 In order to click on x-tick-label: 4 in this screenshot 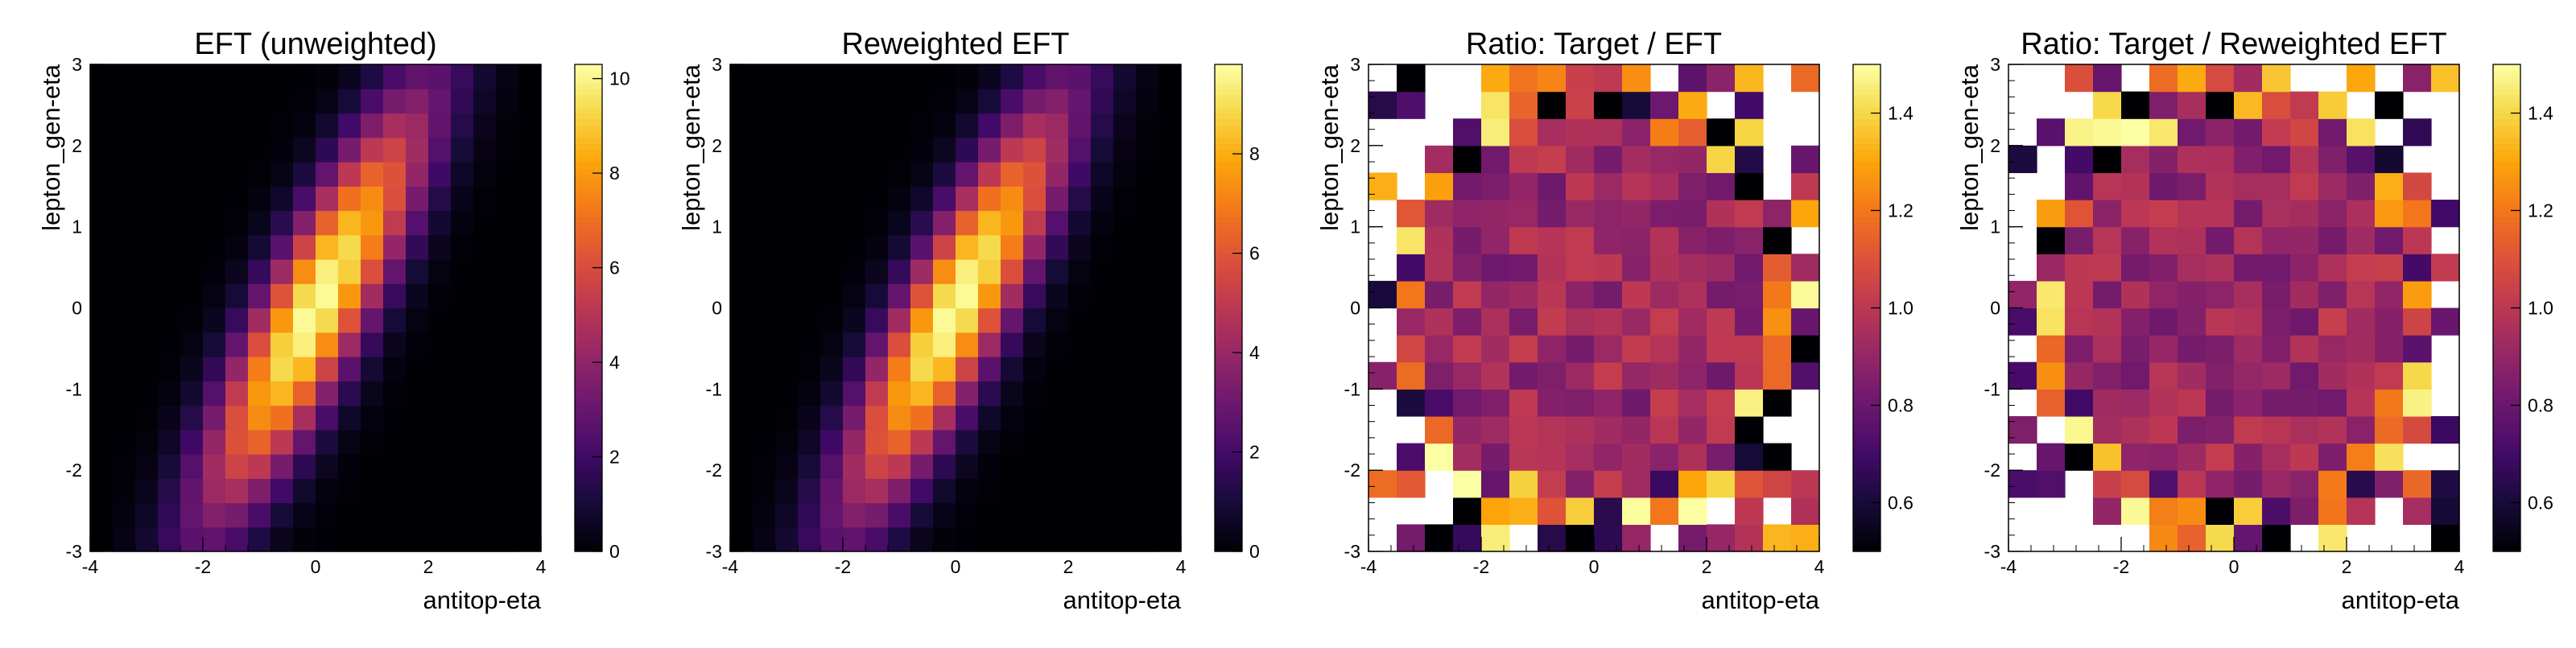, I will do `click(541, 567)`.